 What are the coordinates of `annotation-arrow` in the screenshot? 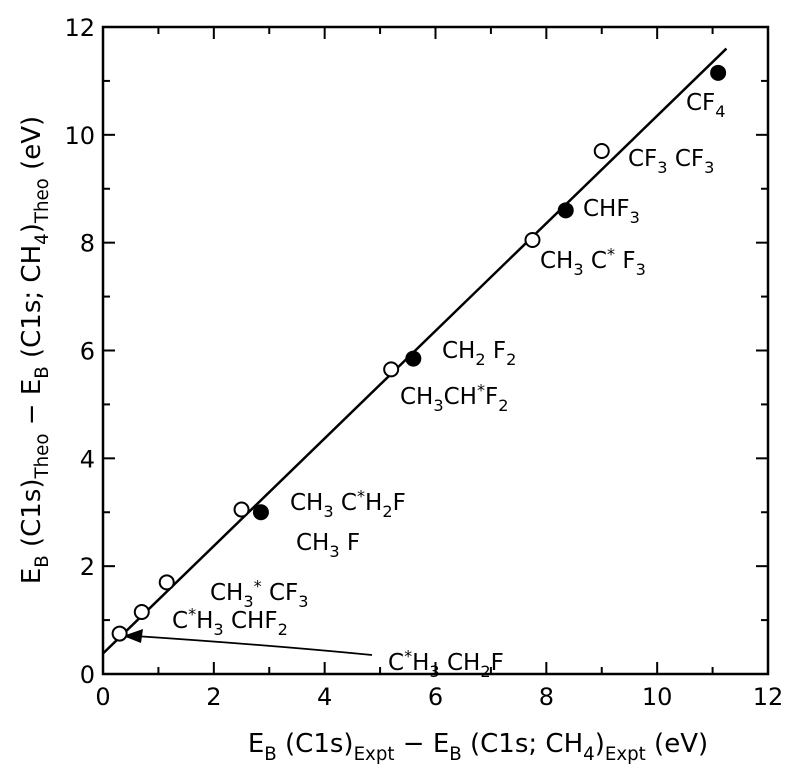 It's located at (253, 645).